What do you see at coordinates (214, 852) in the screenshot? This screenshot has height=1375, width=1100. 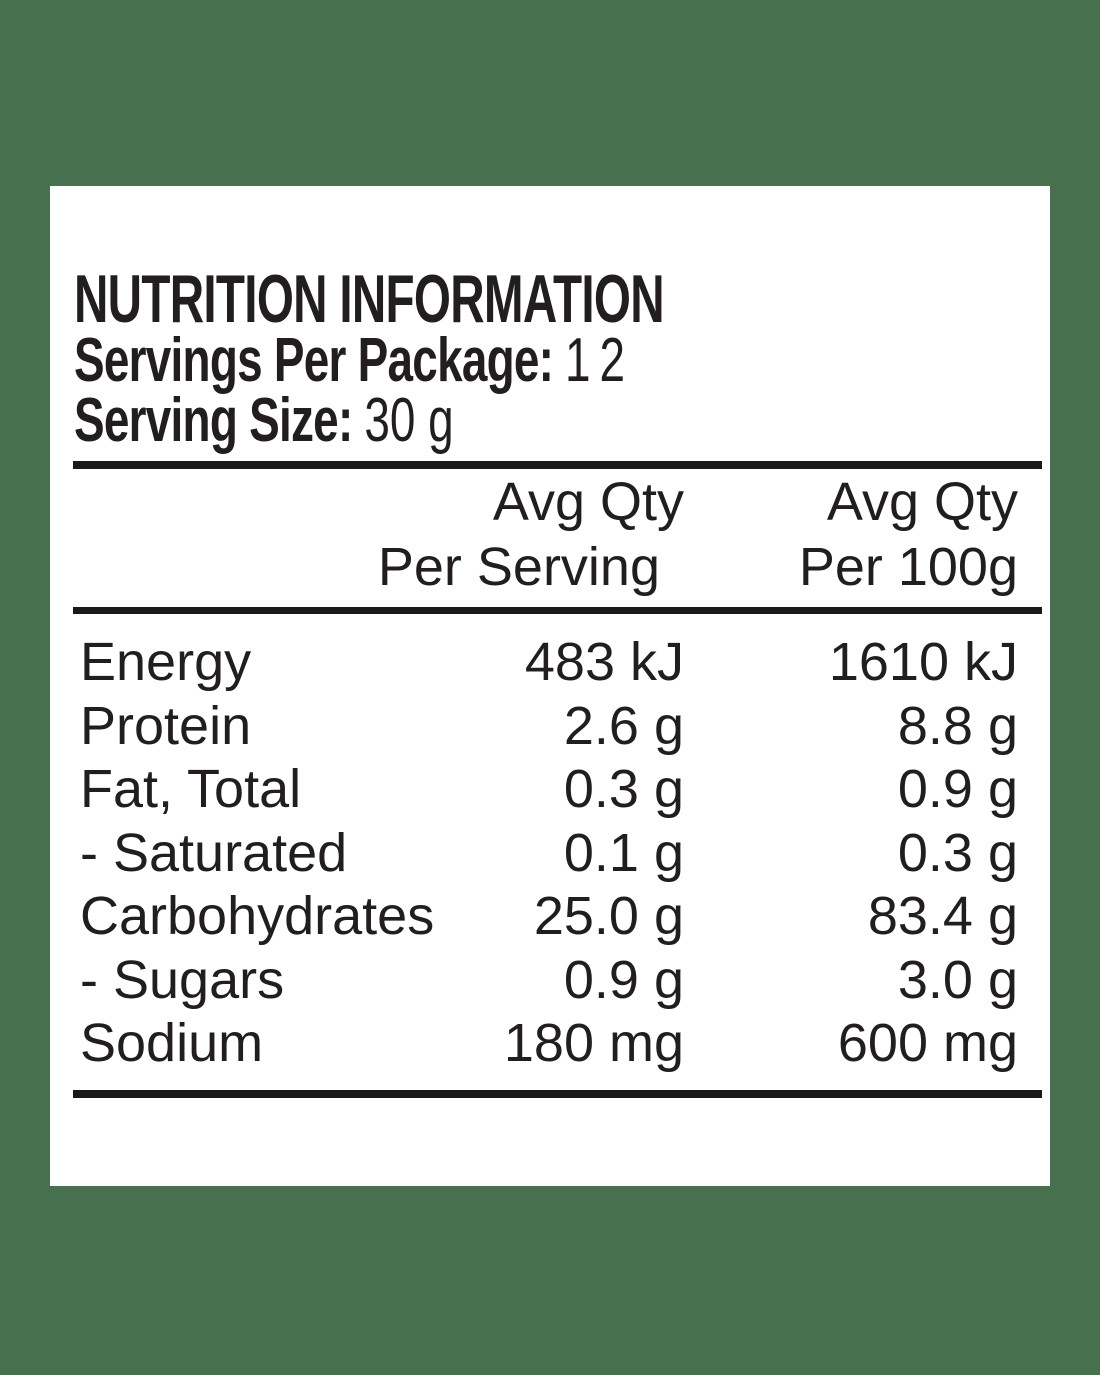 I see `nutrient-name: - Saturated` at bounding box center [214, 852].